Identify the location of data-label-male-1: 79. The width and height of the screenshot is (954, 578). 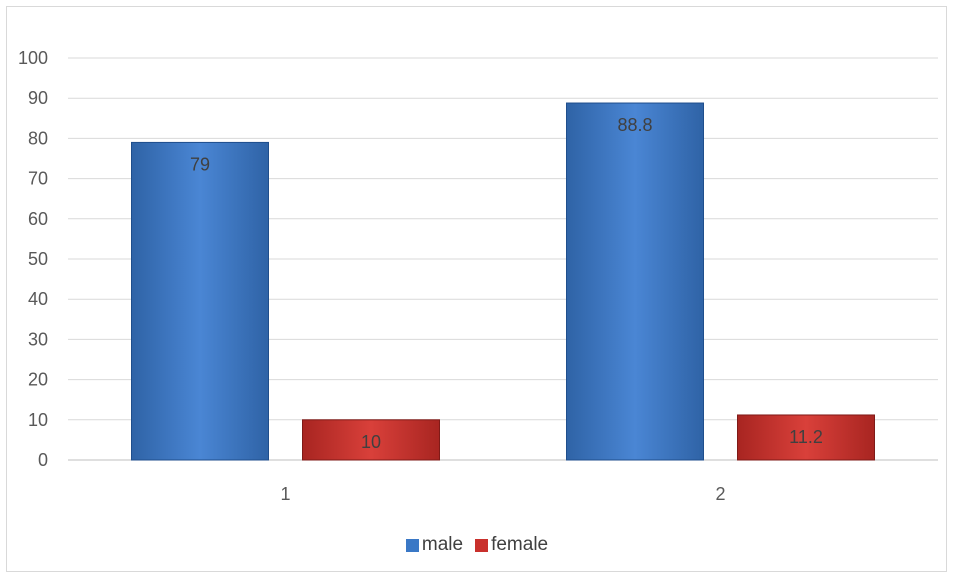
(200, 164).